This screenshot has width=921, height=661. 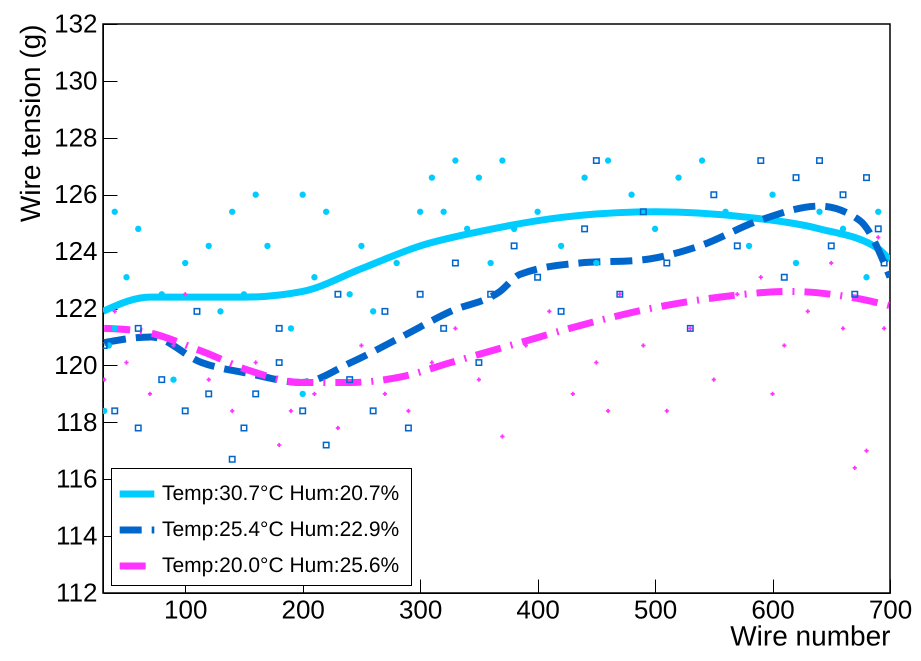 I want to click on y-tick-label: 116, so click(x=77, y=479).